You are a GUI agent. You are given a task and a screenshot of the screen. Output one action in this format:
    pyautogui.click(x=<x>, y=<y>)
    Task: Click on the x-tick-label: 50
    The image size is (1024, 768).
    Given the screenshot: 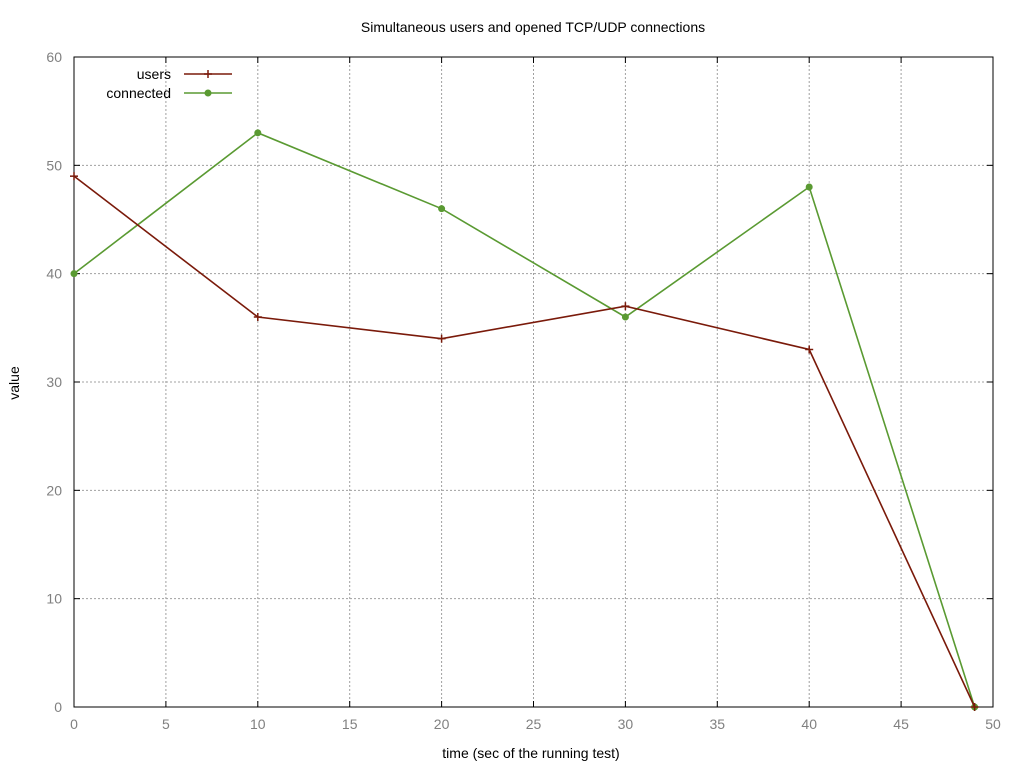 What is the action you would take?
    pyautogui.click(x=993, y=724)
    